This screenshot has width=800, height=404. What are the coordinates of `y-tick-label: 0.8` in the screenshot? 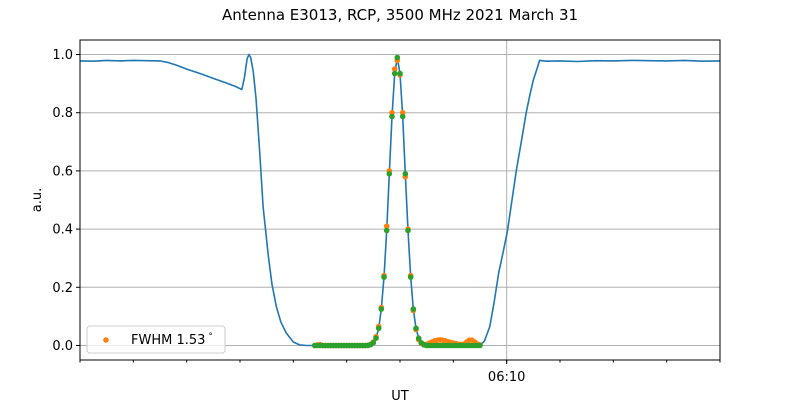 It's located at (62, 113).